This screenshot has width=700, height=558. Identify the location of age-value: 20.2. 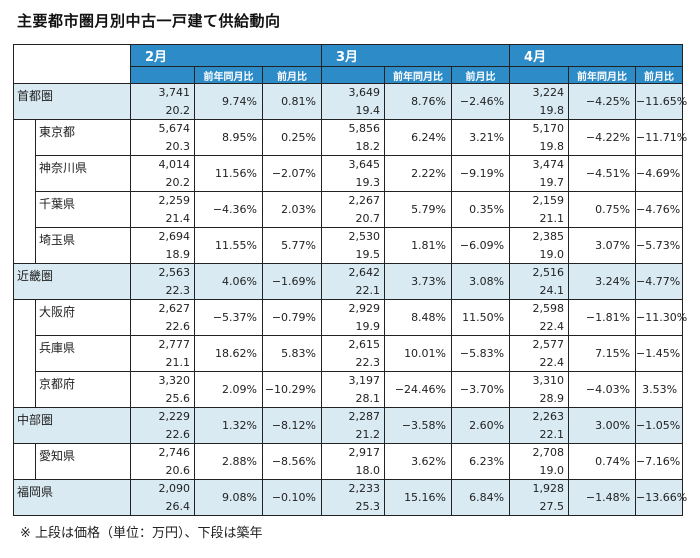
(162, 110).